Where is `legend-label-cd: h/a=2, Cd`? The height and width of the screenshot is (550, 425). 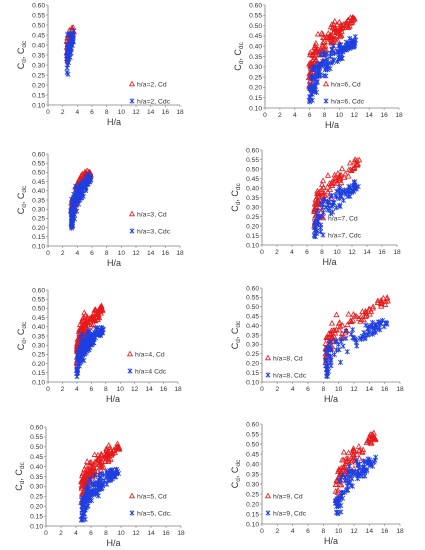 legend-label-cd: h/a=2, Cd is located at coordinates (152, 85).